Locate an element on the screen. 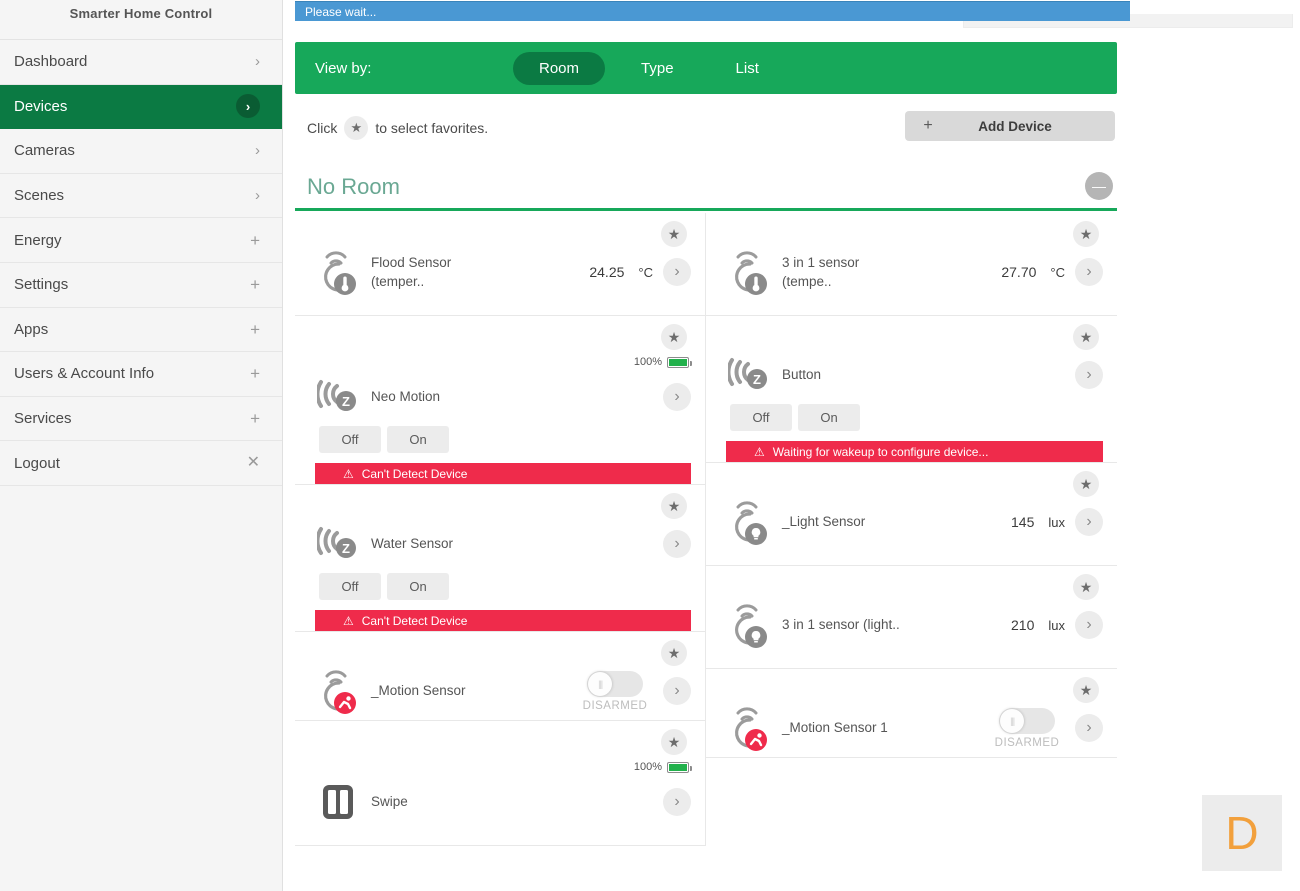 The height and width of the screenshot is (891, 1300). device-card: ★ _Motion Sensor 1 DISARMED › is located at coordinates (911, 713).